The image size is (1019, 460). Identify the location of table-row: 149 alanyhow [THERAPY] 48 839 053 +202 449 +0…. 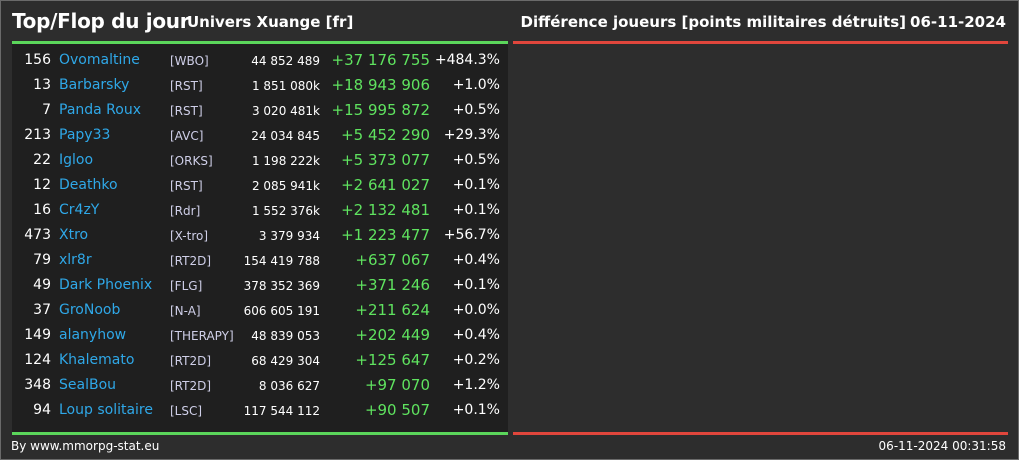
(260, 335).